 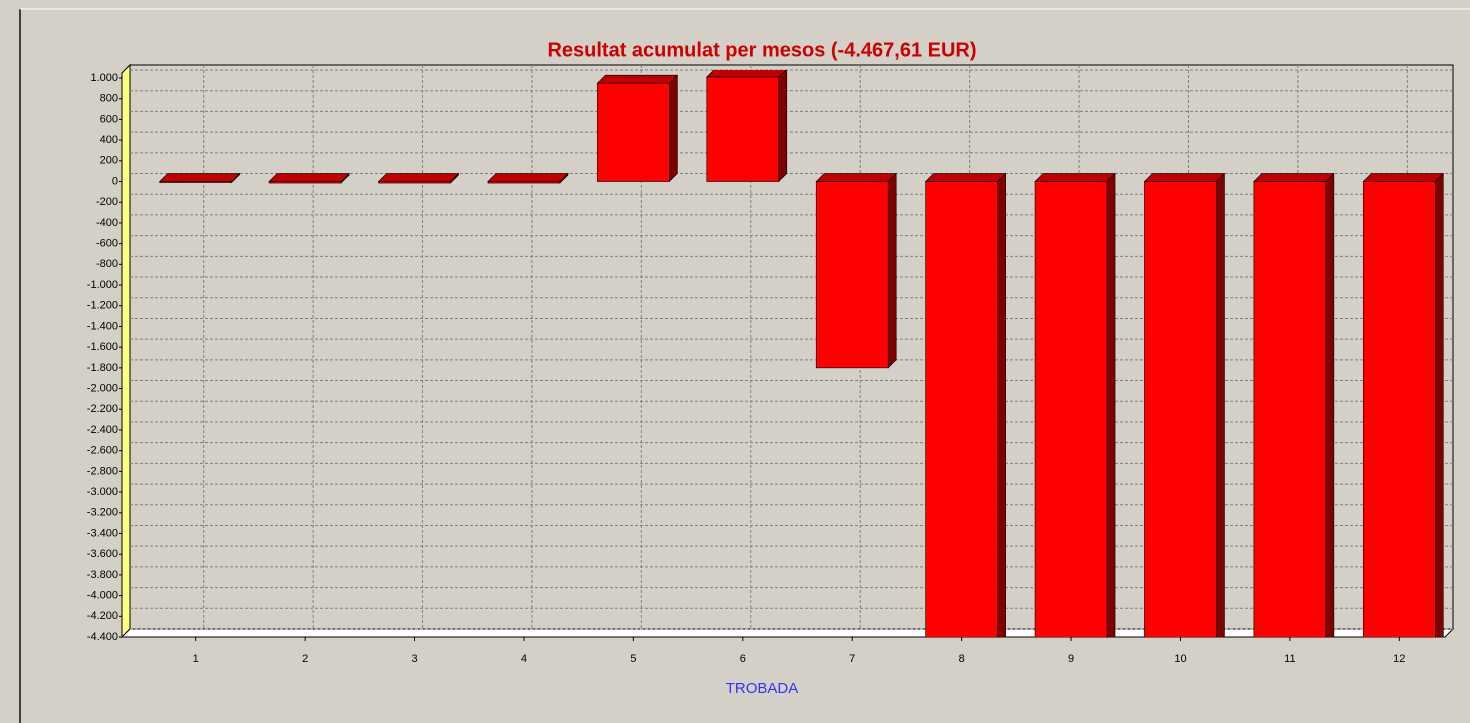 I want to click on y-tick-label: -1.800, so click(x=102, y=368).